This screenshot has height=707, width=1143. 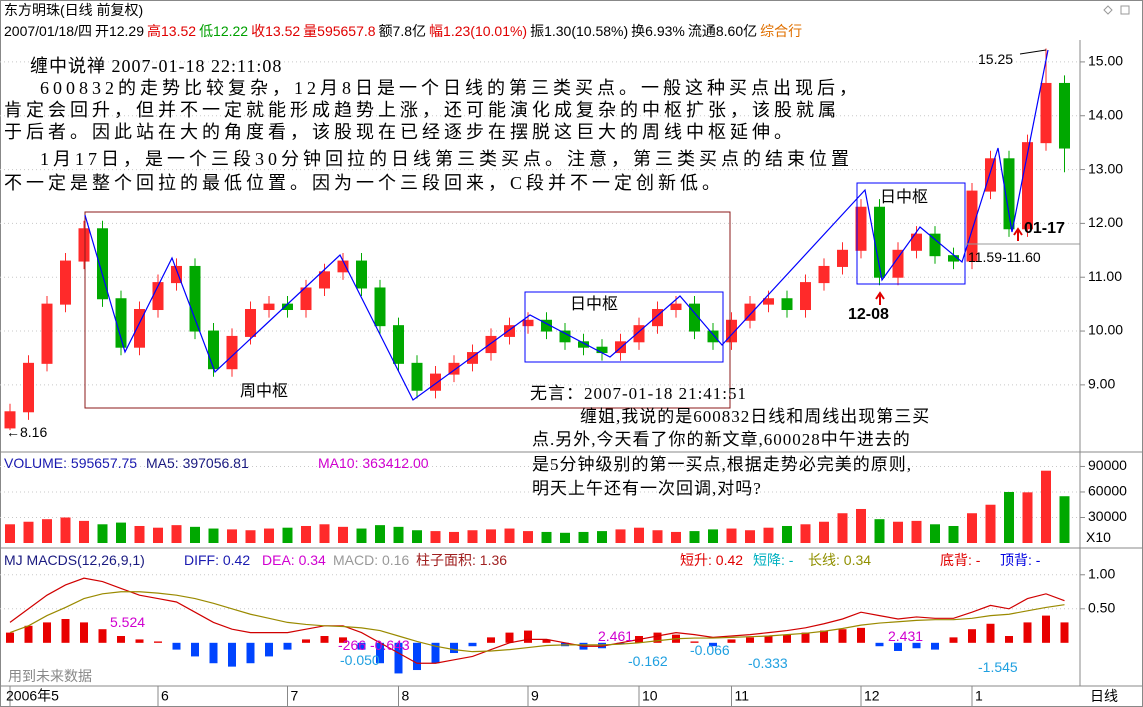 What do you see at coordinates (712, 560) in the screenshot?
I see `legend: 短升: 0.42` at bounding box center [712, 560].